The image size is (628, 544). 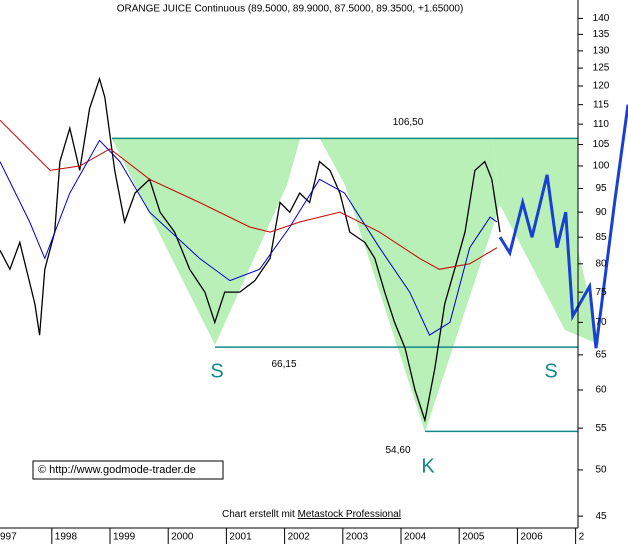 What do you see at coordinates (601, 428) in the screenshot?
I see `y-tick-label: 55` at bounding box center [601, 428].